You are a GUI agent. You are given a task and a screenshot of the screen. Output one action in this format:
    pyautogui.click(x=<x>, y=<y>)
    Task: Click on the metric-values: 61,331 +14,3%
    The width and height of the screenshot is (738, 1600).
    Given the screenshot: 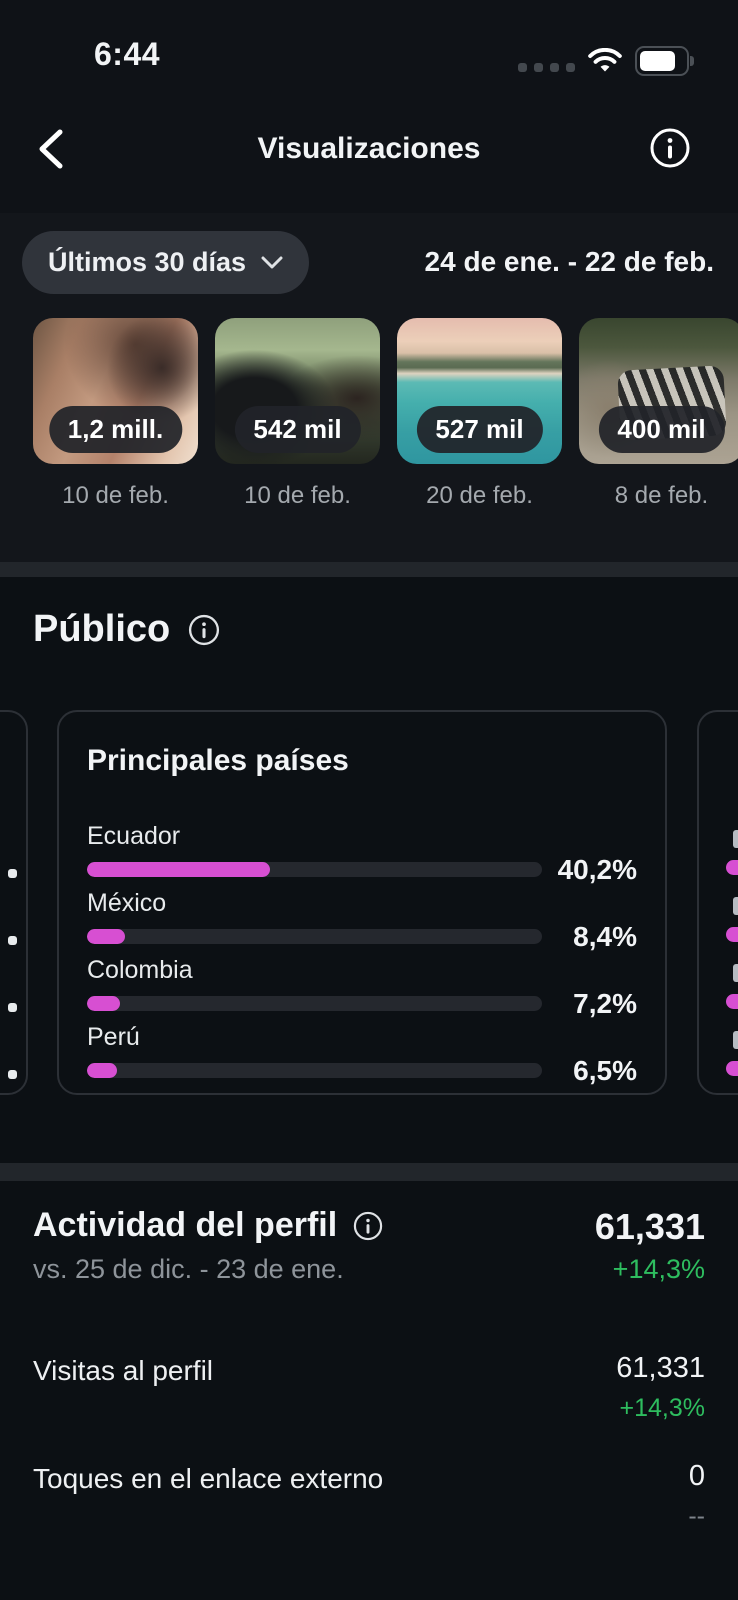 What is the action you would take?
    pyautogui.click(x=660, y=1387)
    